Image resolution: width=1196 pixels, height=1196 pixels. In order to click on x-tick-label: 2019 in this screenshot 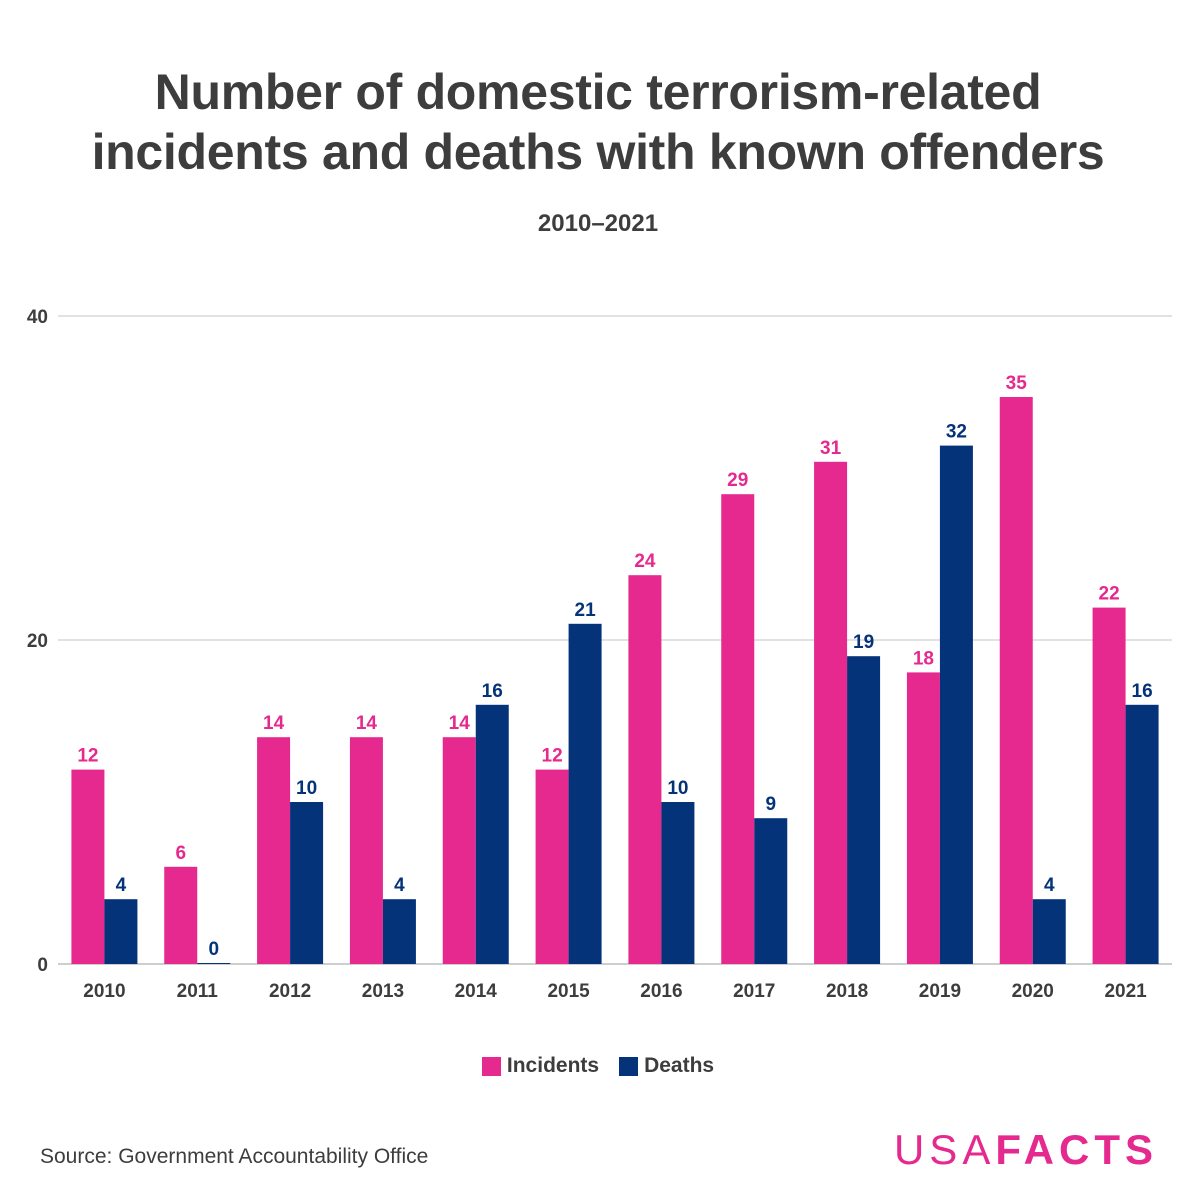, I will do `click(940, 991)`.